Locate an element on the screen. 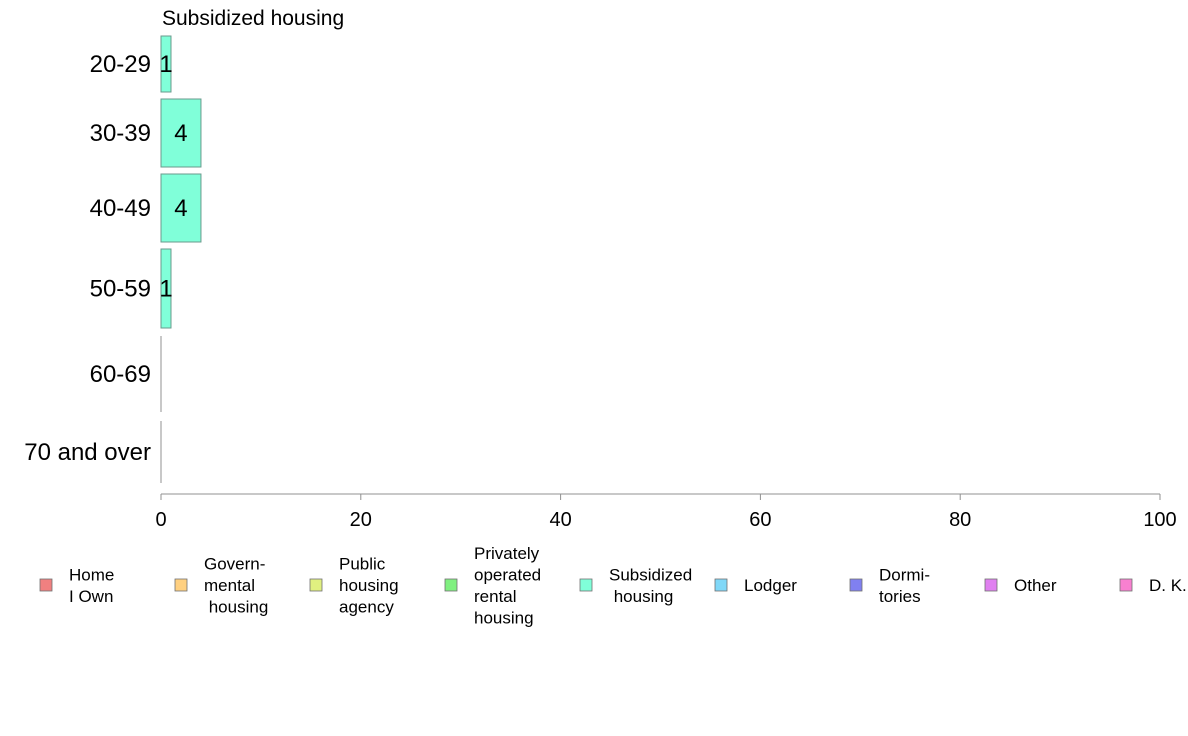  x-tick-label: 60 is located at coordinates (760, 520).